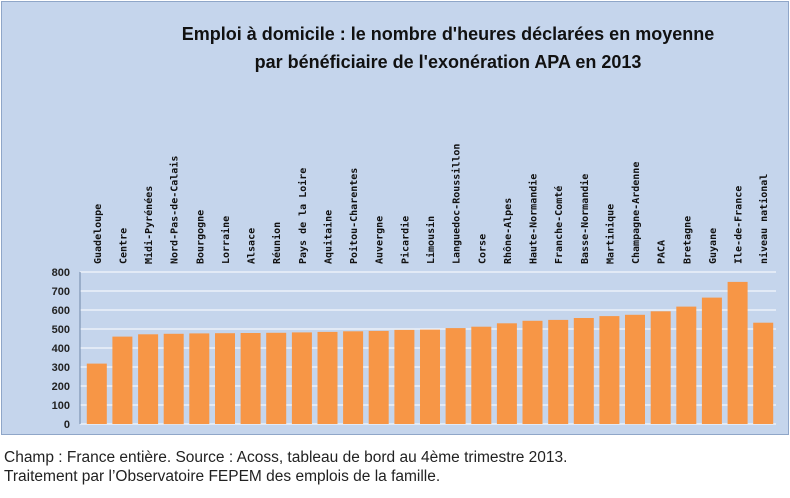  Describe the element at coordinates (61, 311) in the screenshot. I see `y-tick-label: 600` at that location.